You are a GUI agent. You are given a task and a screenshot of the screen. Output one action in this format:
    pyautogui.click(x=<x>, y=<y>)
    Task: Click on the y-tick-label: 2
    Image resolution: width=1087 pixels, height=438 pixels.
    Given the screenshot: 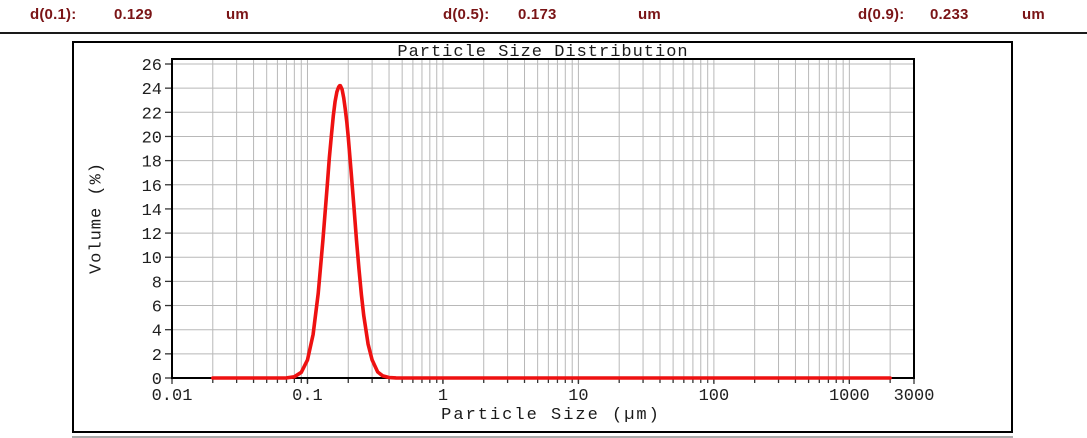 What is the action you would take?
    pyautogui.click(x=157, y=356)
    